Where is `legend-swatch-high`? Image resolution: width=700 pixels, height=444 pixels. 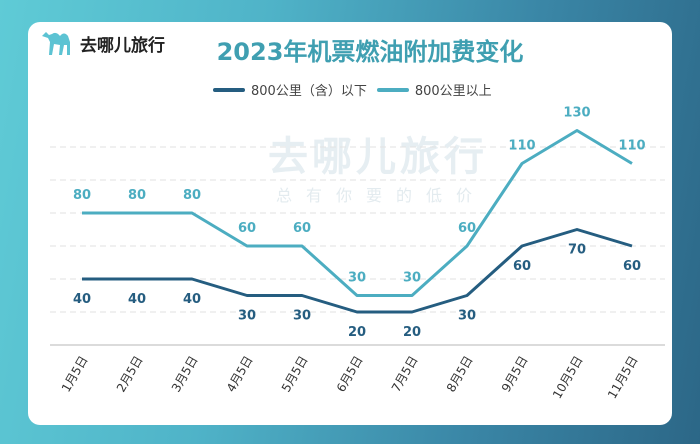 legend-swatch-high is located at coordinates (392, 89).